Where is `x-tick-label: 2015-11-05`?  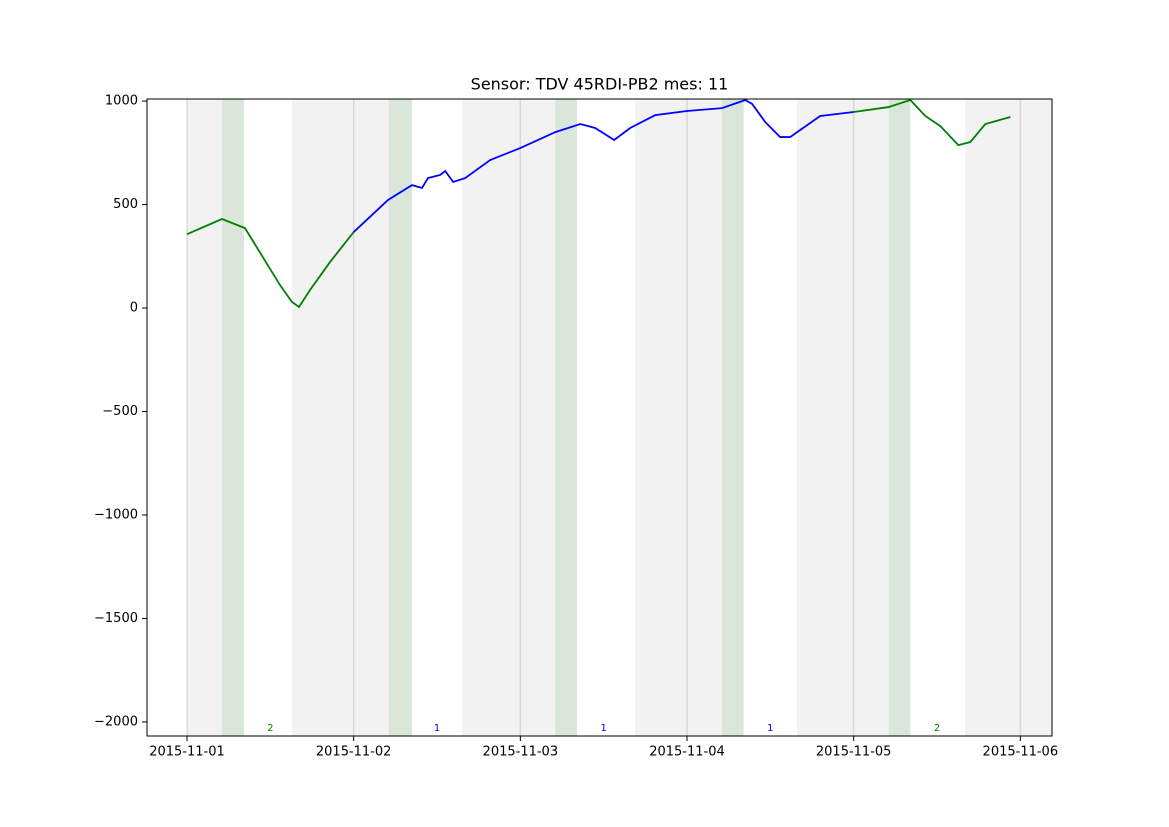
x-tick-label: 2015-11-05 is located at coordinates (854, 752).